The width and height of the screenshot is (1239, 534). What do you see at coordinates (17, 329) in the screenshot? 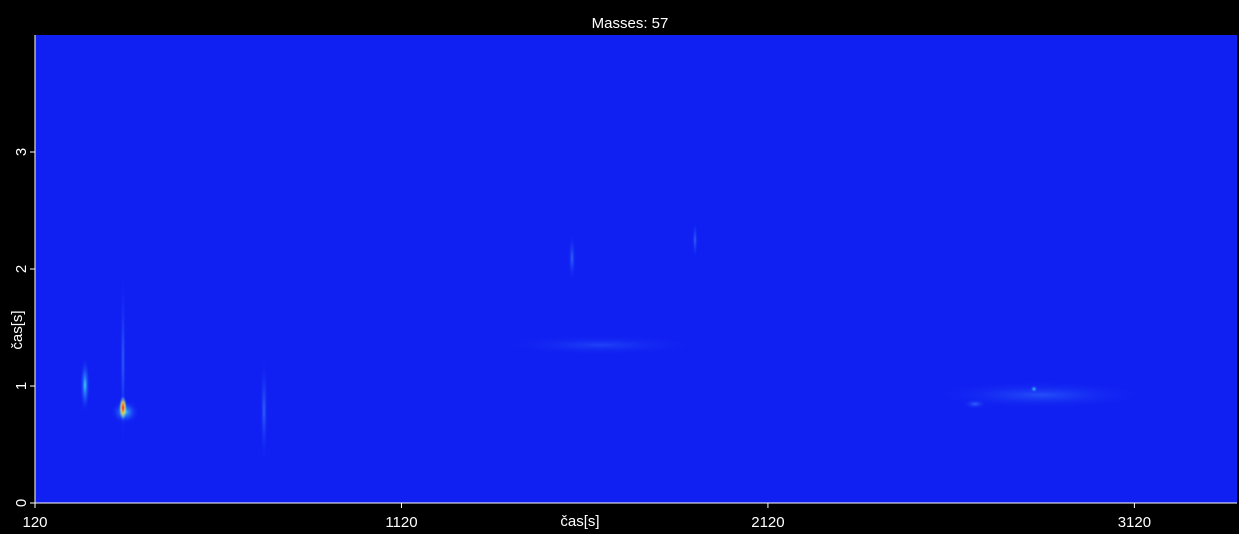
I see `y-axis-label: čas[s]` at bounding box center [17, 329].